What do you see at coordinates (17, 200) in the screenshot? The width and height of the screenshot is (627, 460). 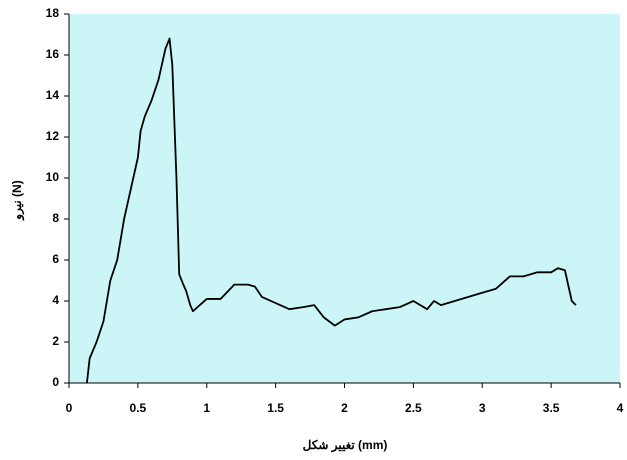 I see `y-axis-label: نیرو (N)` at bounding box center [17, 200].